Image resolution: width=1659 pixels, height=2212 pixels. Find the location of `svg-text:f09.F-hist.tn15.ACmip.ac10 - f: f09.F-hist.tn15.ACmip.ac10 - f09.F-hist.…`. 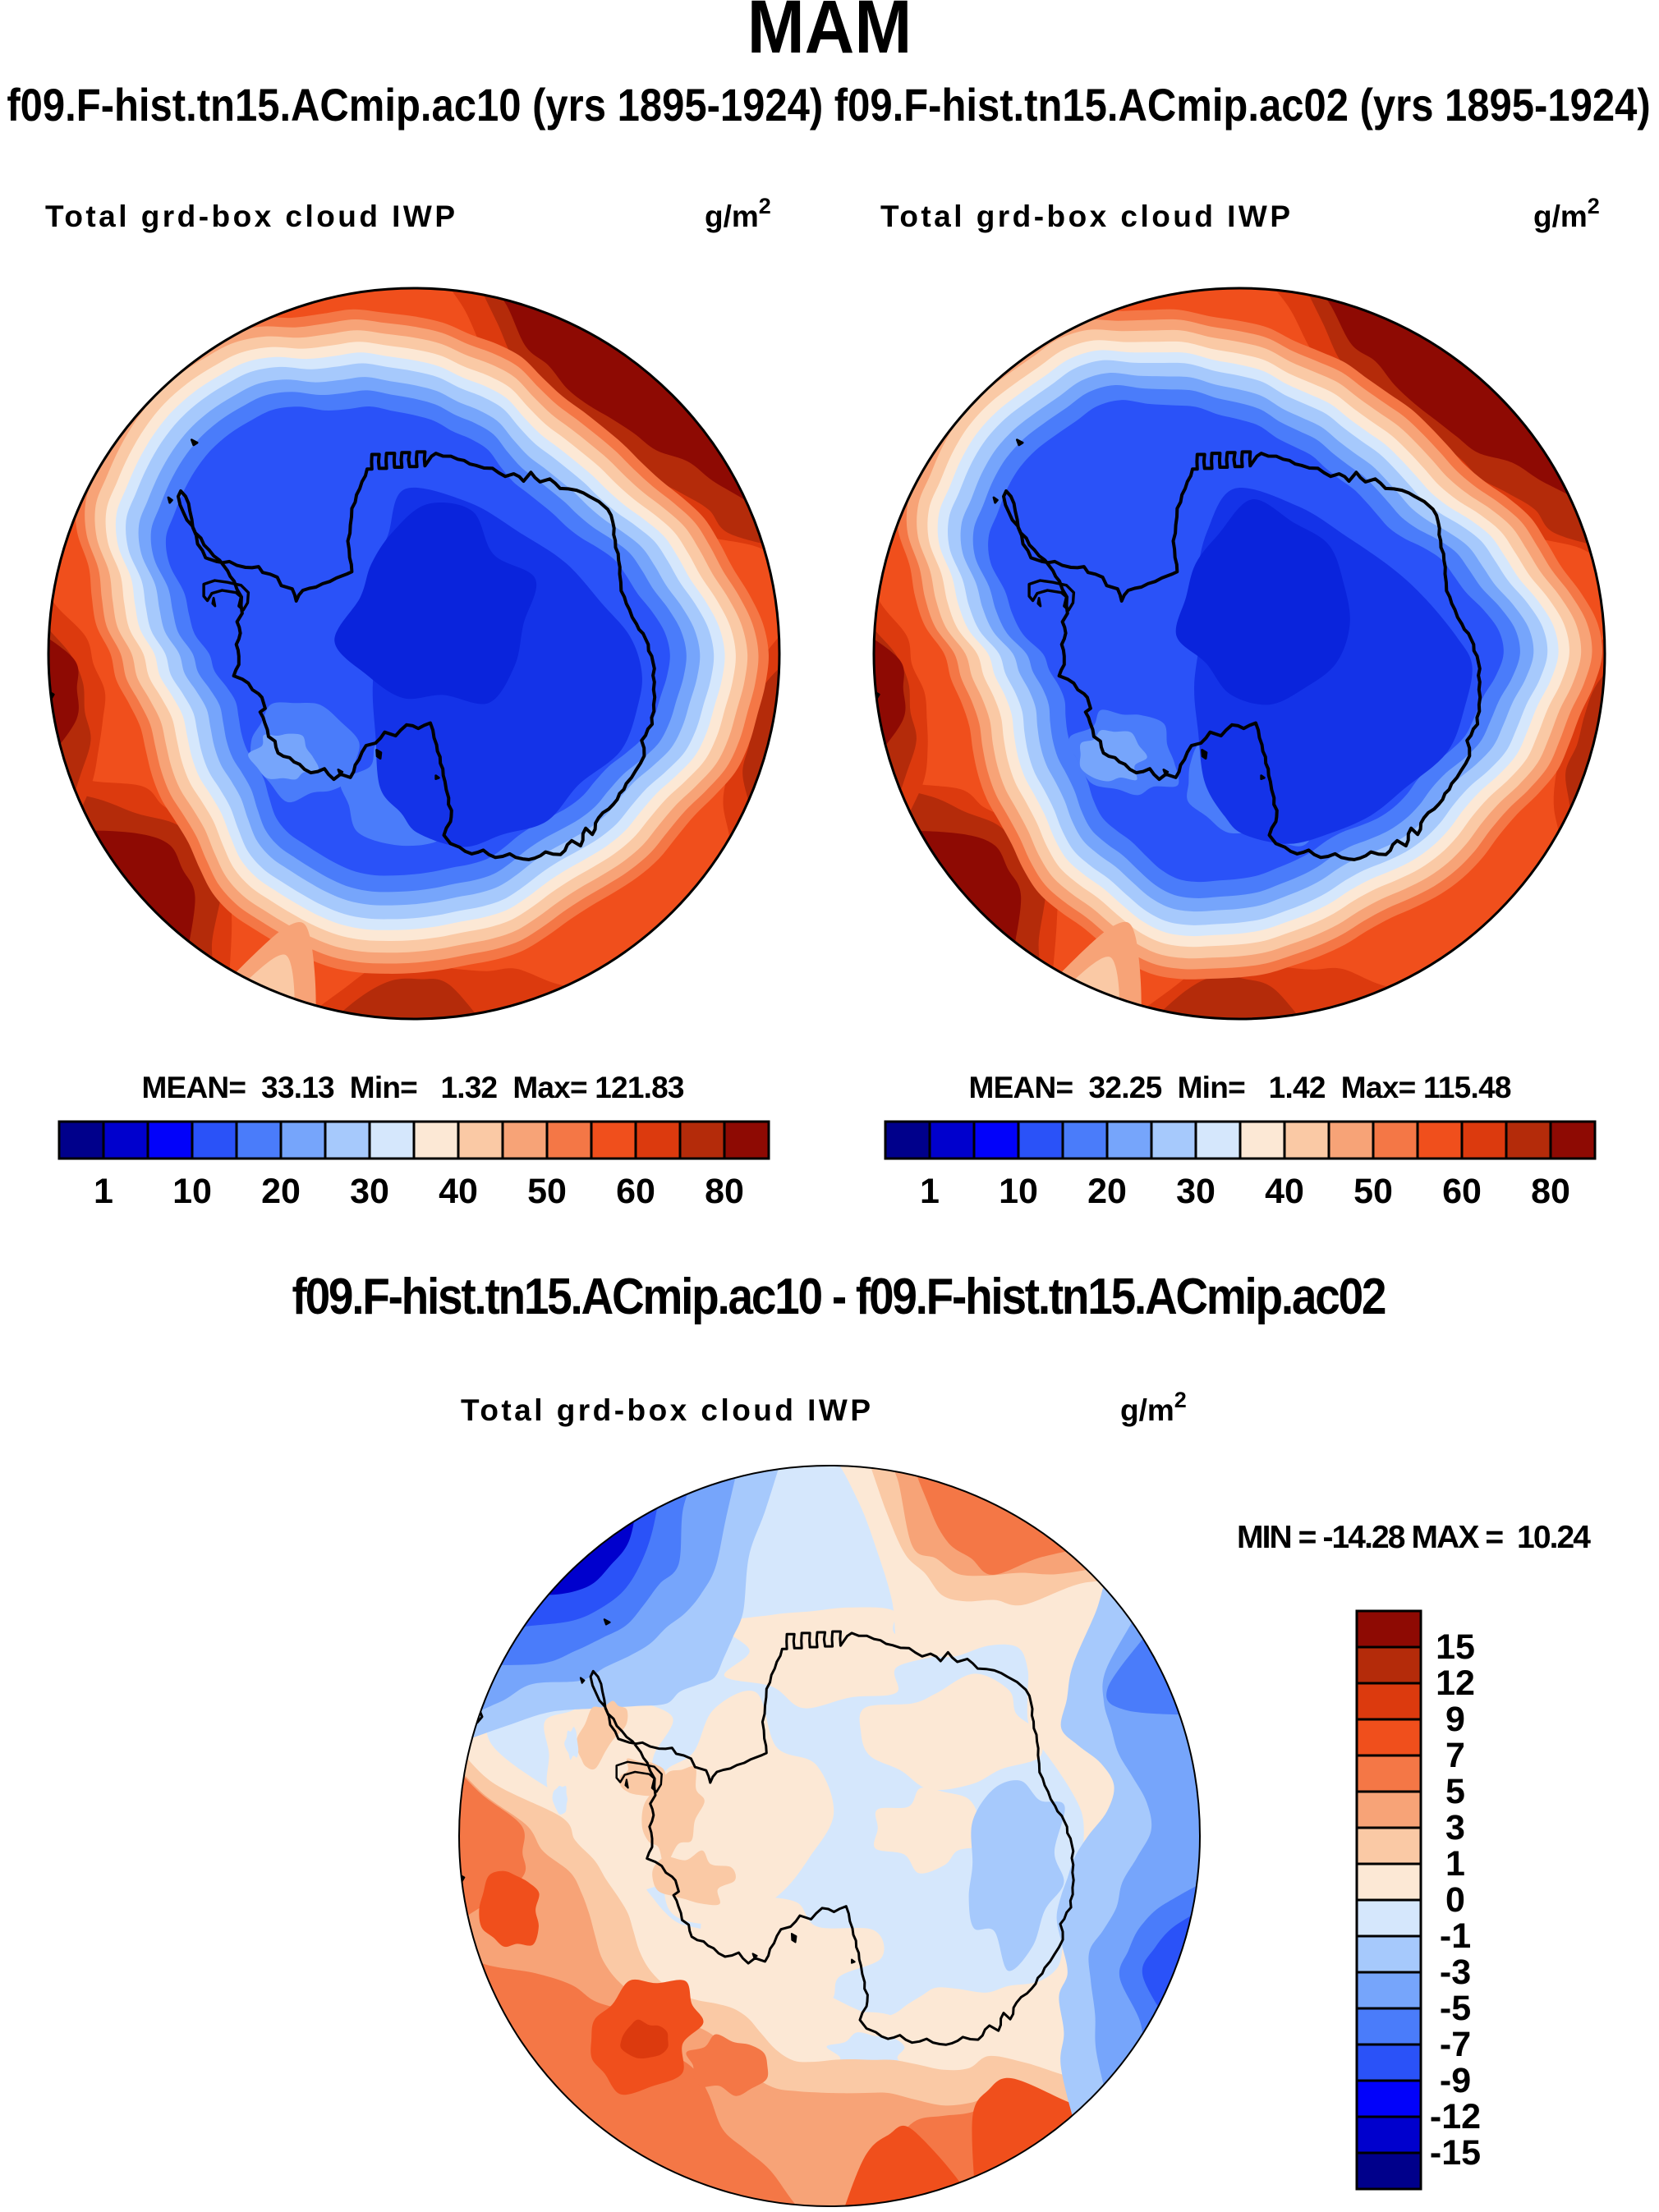

svg-text:f09.F-hist.tn15.ACmip.ac10 - f: f09.F-hist.tn15.ACmip.ac10 - f09.F-hist.… is located at coordinates (839, 1297).